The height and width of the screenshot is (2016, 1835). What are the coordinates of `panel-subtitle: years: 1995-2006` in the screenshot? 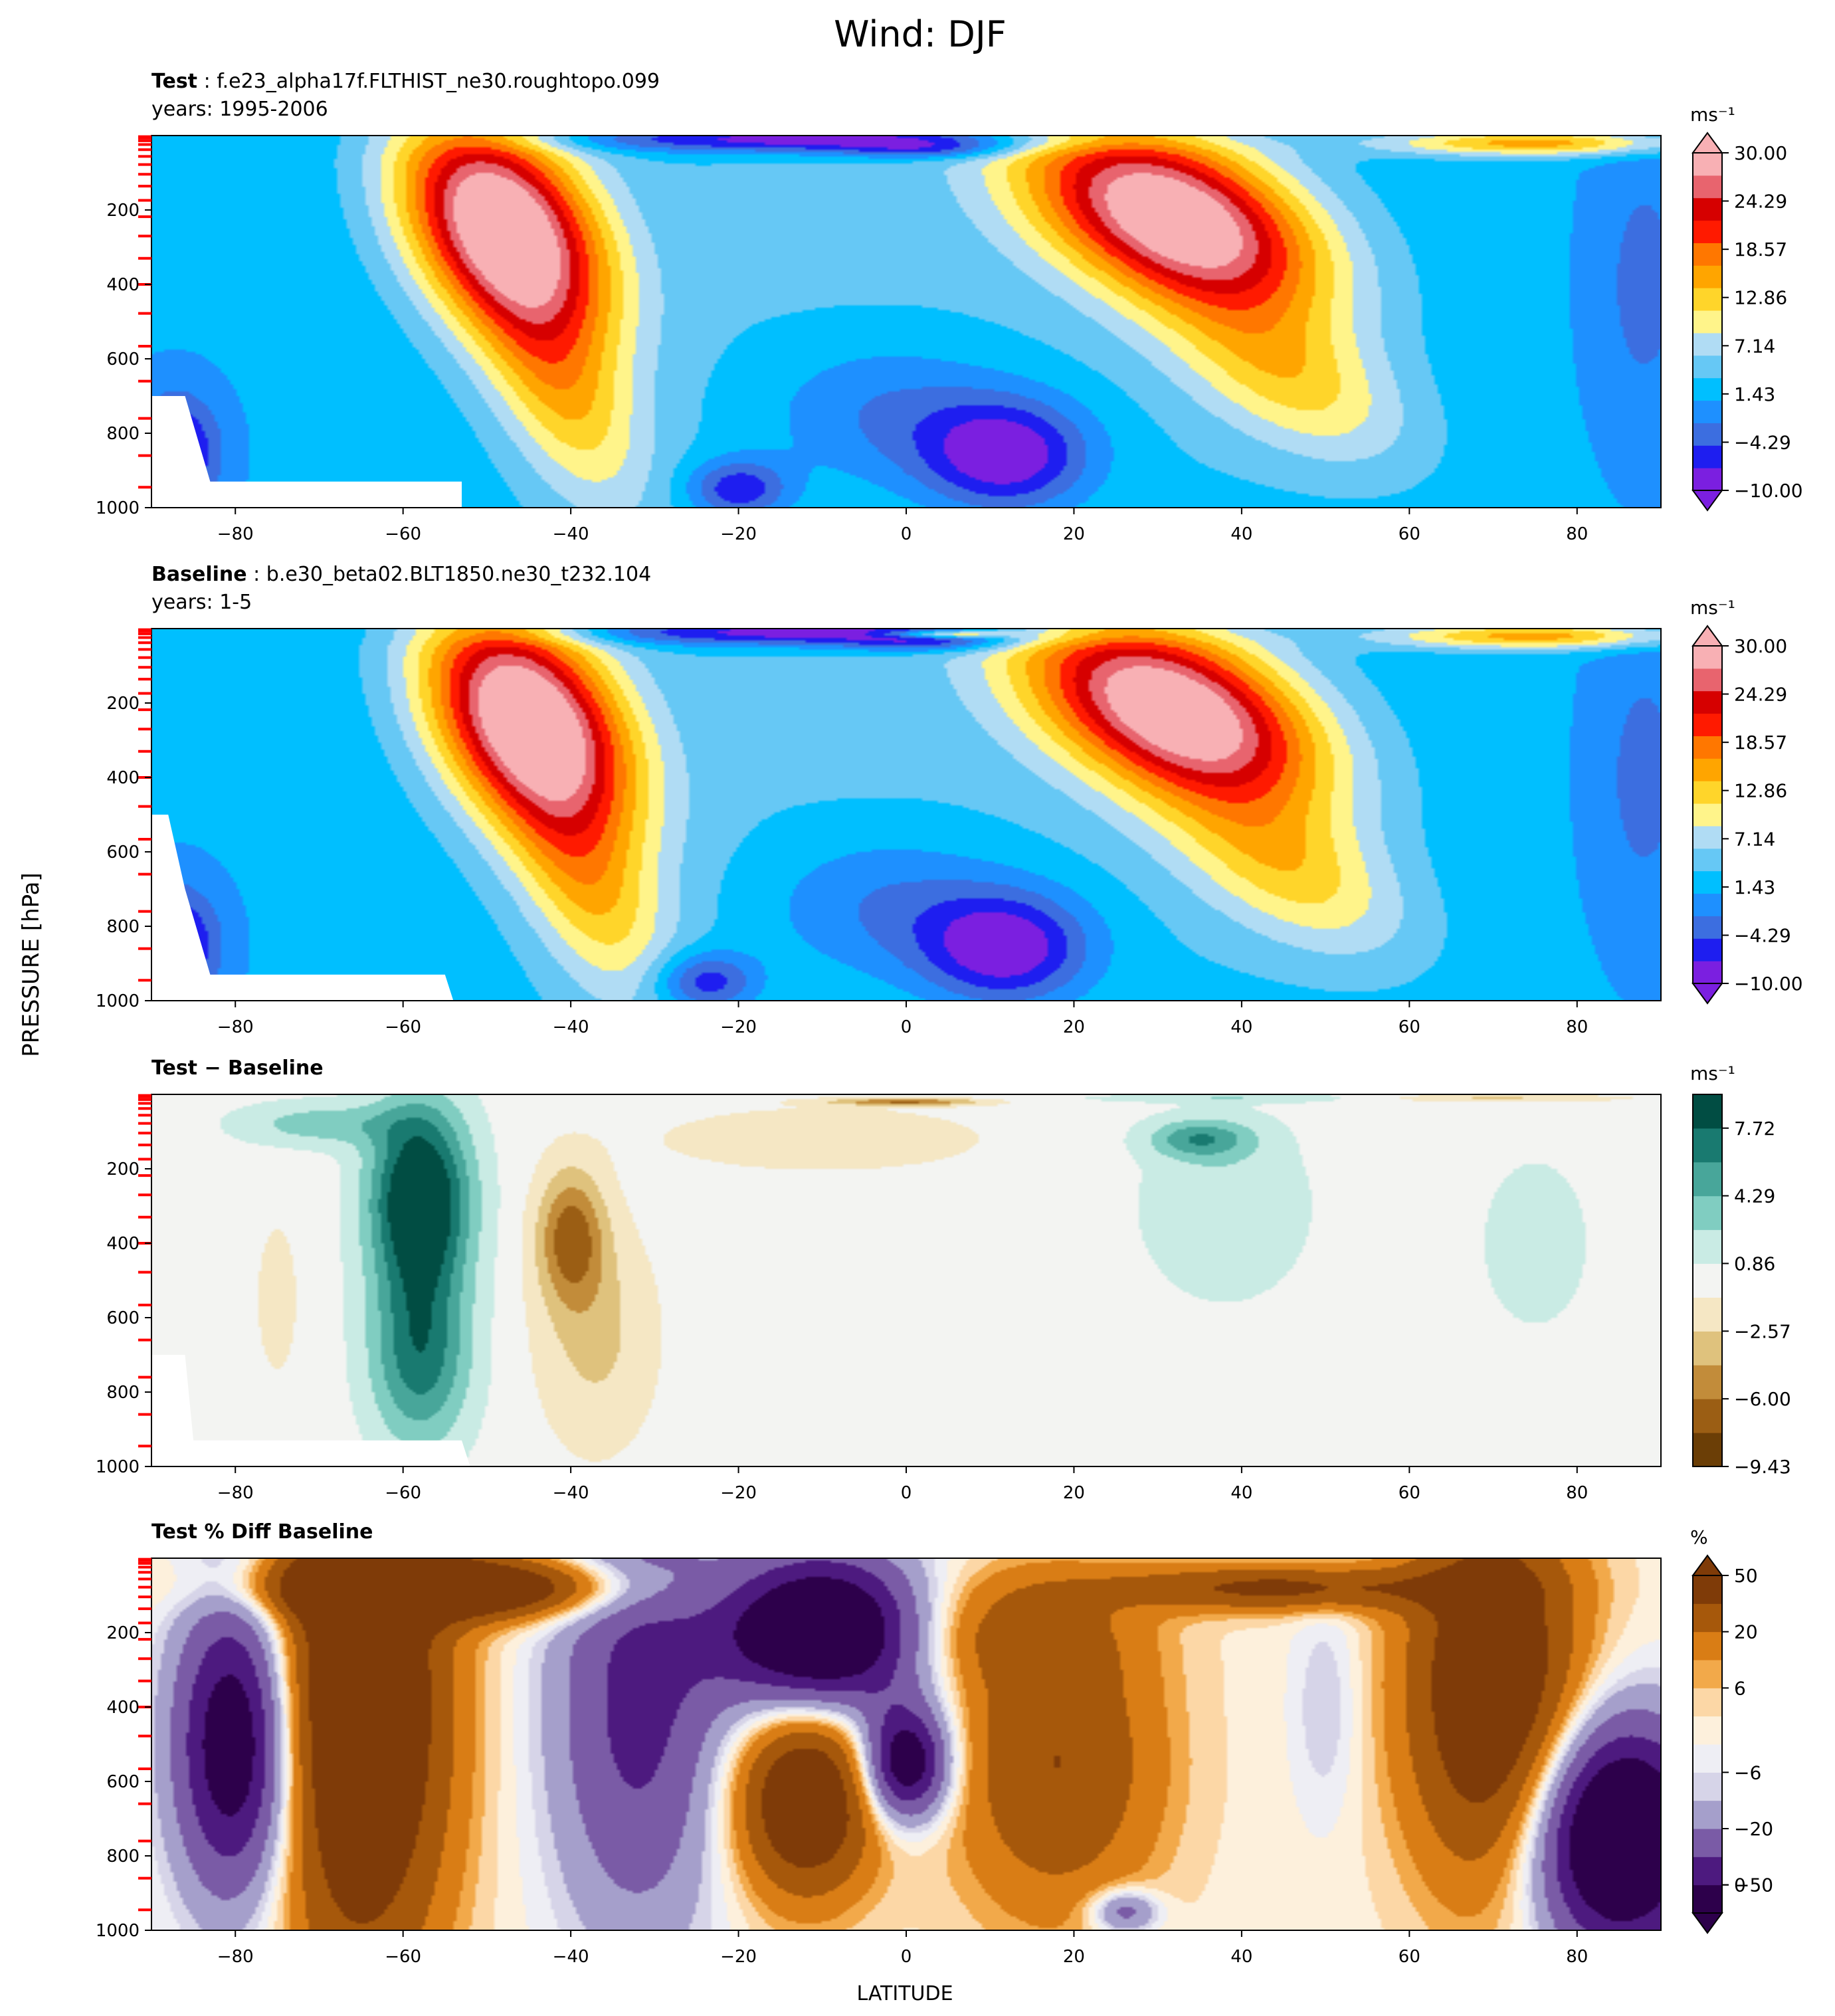 It's located at (239, 109).